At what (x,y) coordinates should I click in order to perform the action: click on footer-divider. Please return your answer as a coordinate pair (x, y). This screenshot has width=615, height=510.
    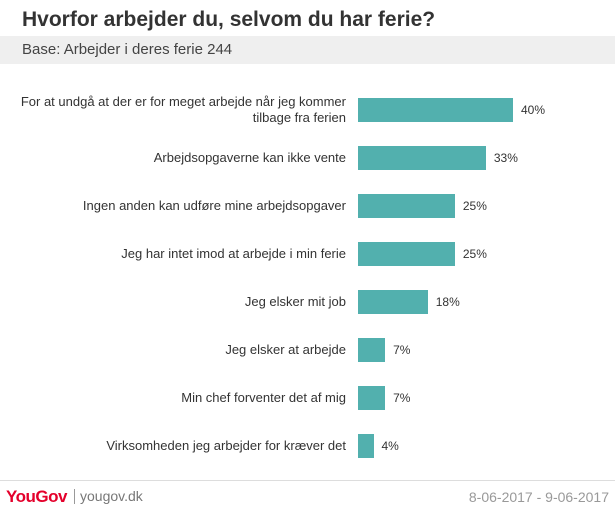
    Looking at the image, I should click on (307, 480).